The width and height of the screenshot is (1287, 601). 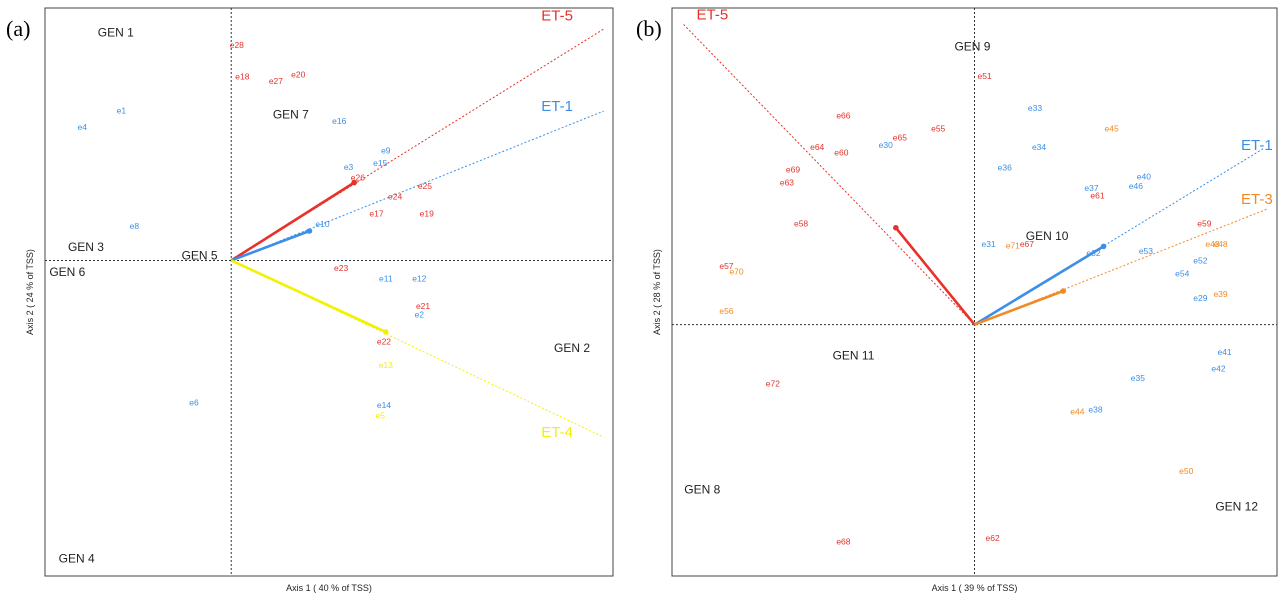 I want to click on environment-label: e60, so click(x=841, y=153).